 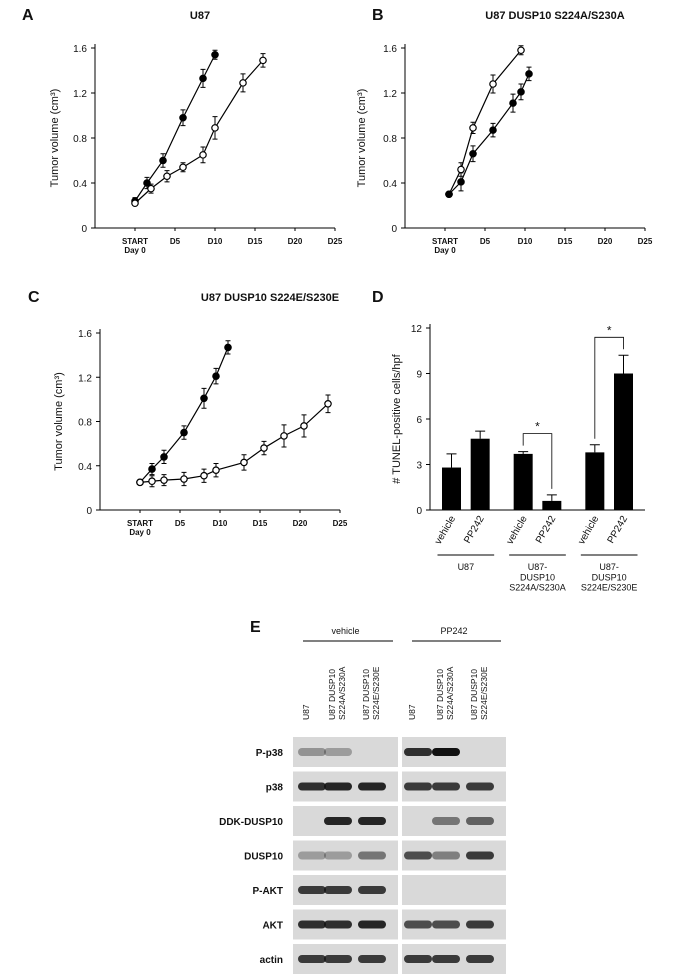 What do you see at coordinates (59, 421) in the screenshot?
I see `y-axis-title: Tumor volume (cm³)` at bounding box center [59, 421].